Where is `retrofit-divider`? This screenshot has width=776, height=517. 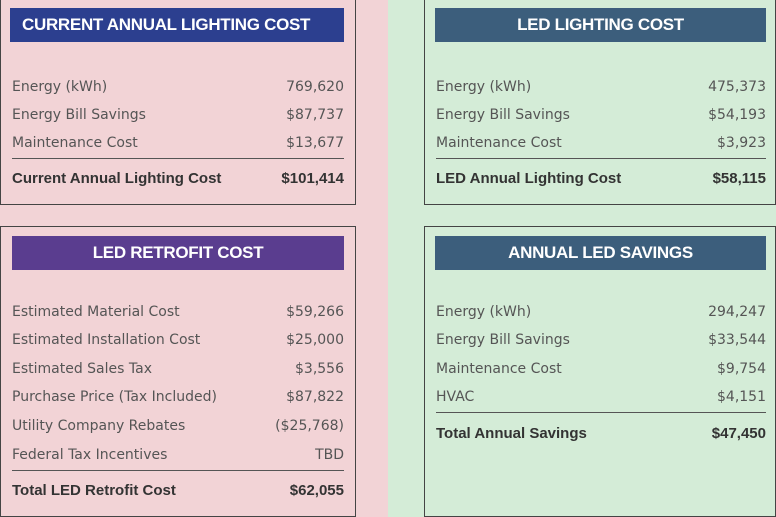
retrofit-divider is located at coordinates (178, 470).